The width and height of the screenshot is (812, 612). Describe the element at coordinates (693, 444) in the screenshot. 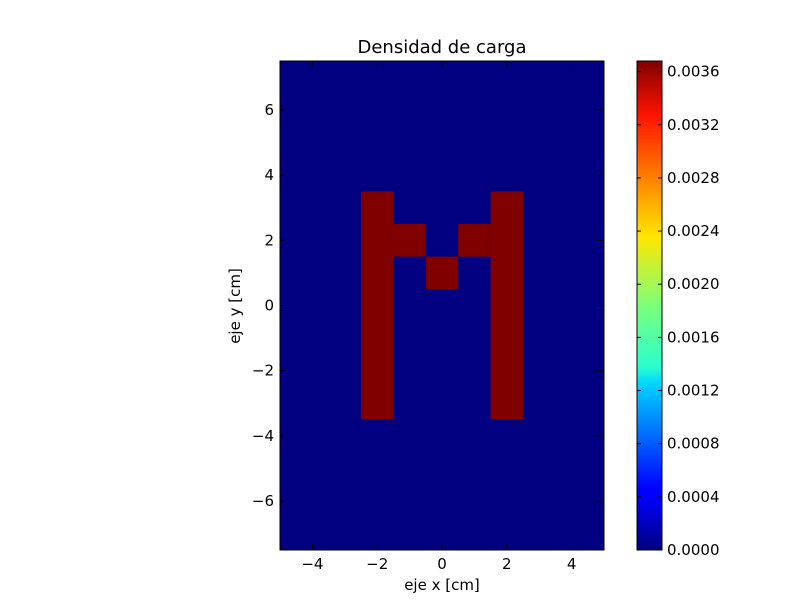

I see `colorbar-tick-label: 0.0008` at that location.